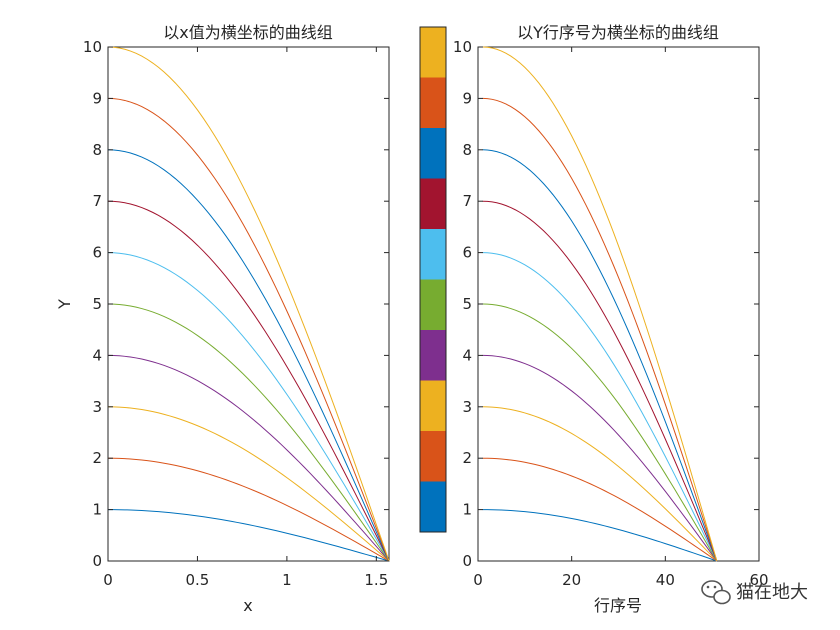 The image size is (840, 630). Describe the element at coordinates (618, 32) in the screenshot. I see `right-chart-title: 以Y行序号为横坐标的曲线组` at that location.